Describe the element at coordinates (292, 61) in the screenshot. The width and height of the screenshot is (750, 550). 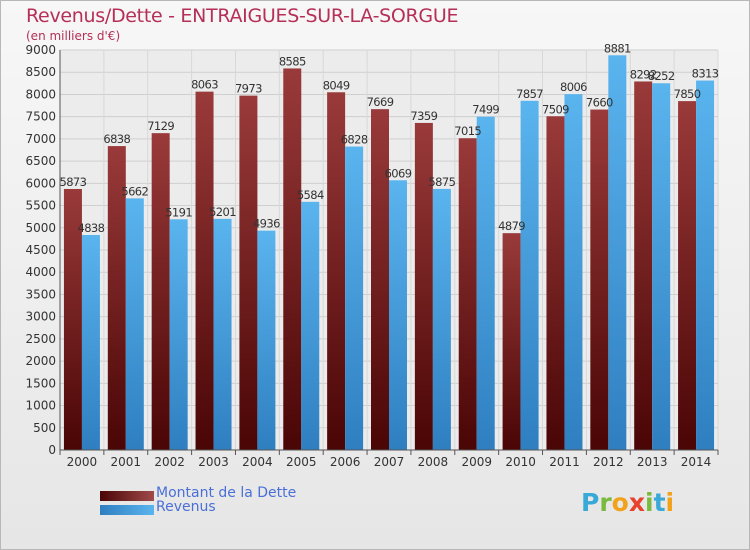
I see `data-label-debt-2005: 8585` at that location.